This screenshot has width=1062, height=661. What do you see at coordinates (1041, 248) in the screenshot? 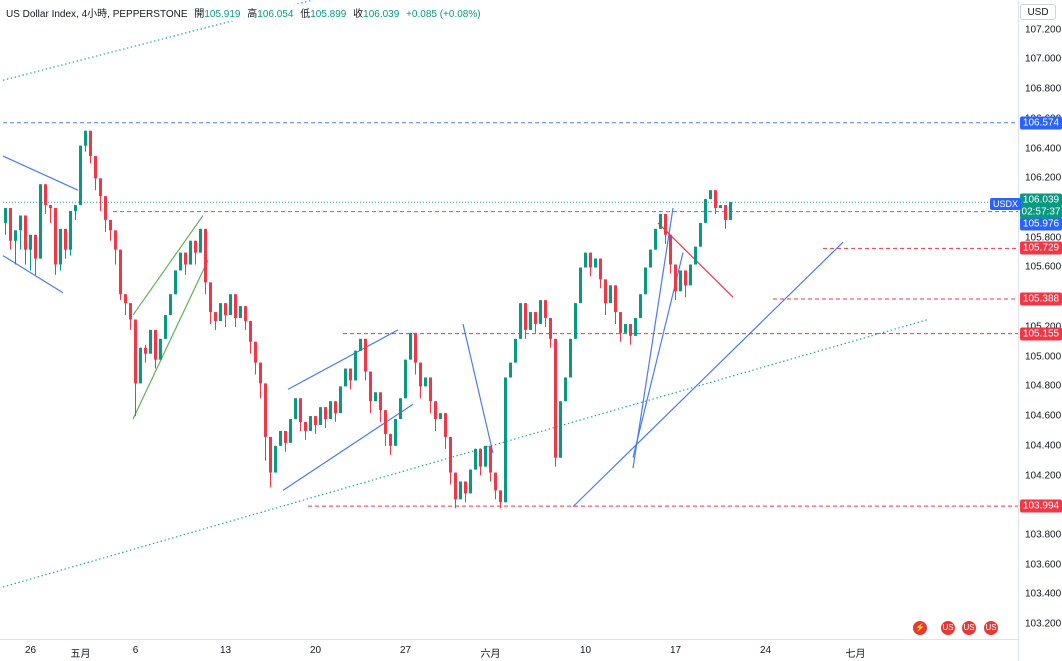
I see `price-tag-level_105729: 105.729` at bounding box center [1041, 248].